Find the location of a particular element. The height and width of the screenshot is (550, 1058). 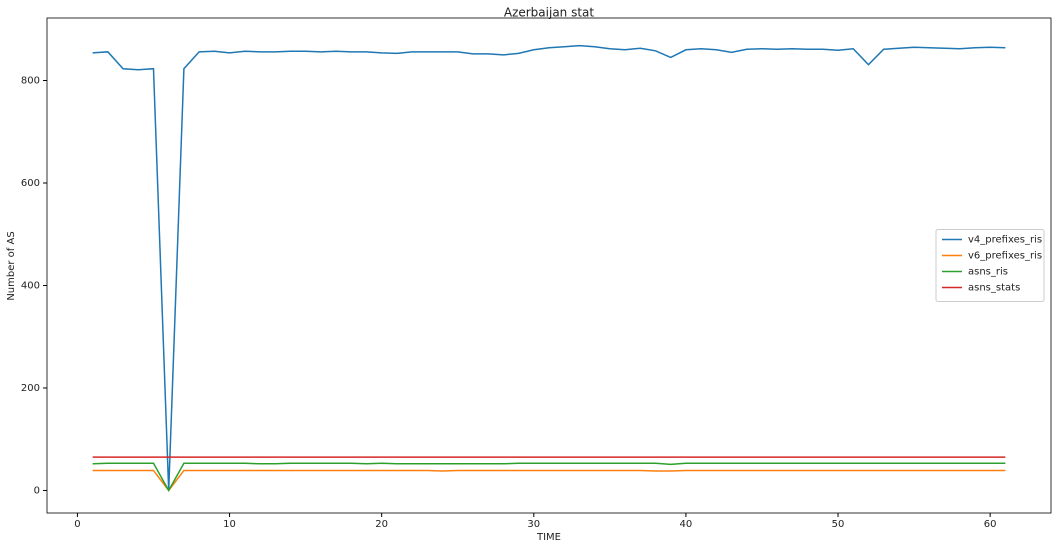

x-tick-label: 0 is located at coordinates (77, 524).